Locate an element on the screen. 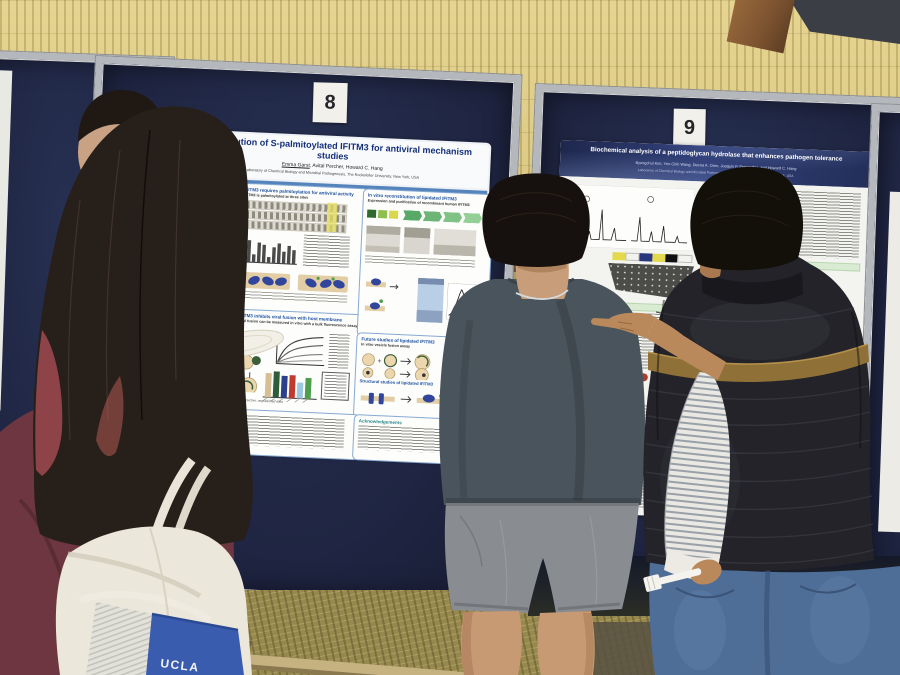 The image size is (900, 675). mutant-bar-chart is located at coordinates (270, 252).